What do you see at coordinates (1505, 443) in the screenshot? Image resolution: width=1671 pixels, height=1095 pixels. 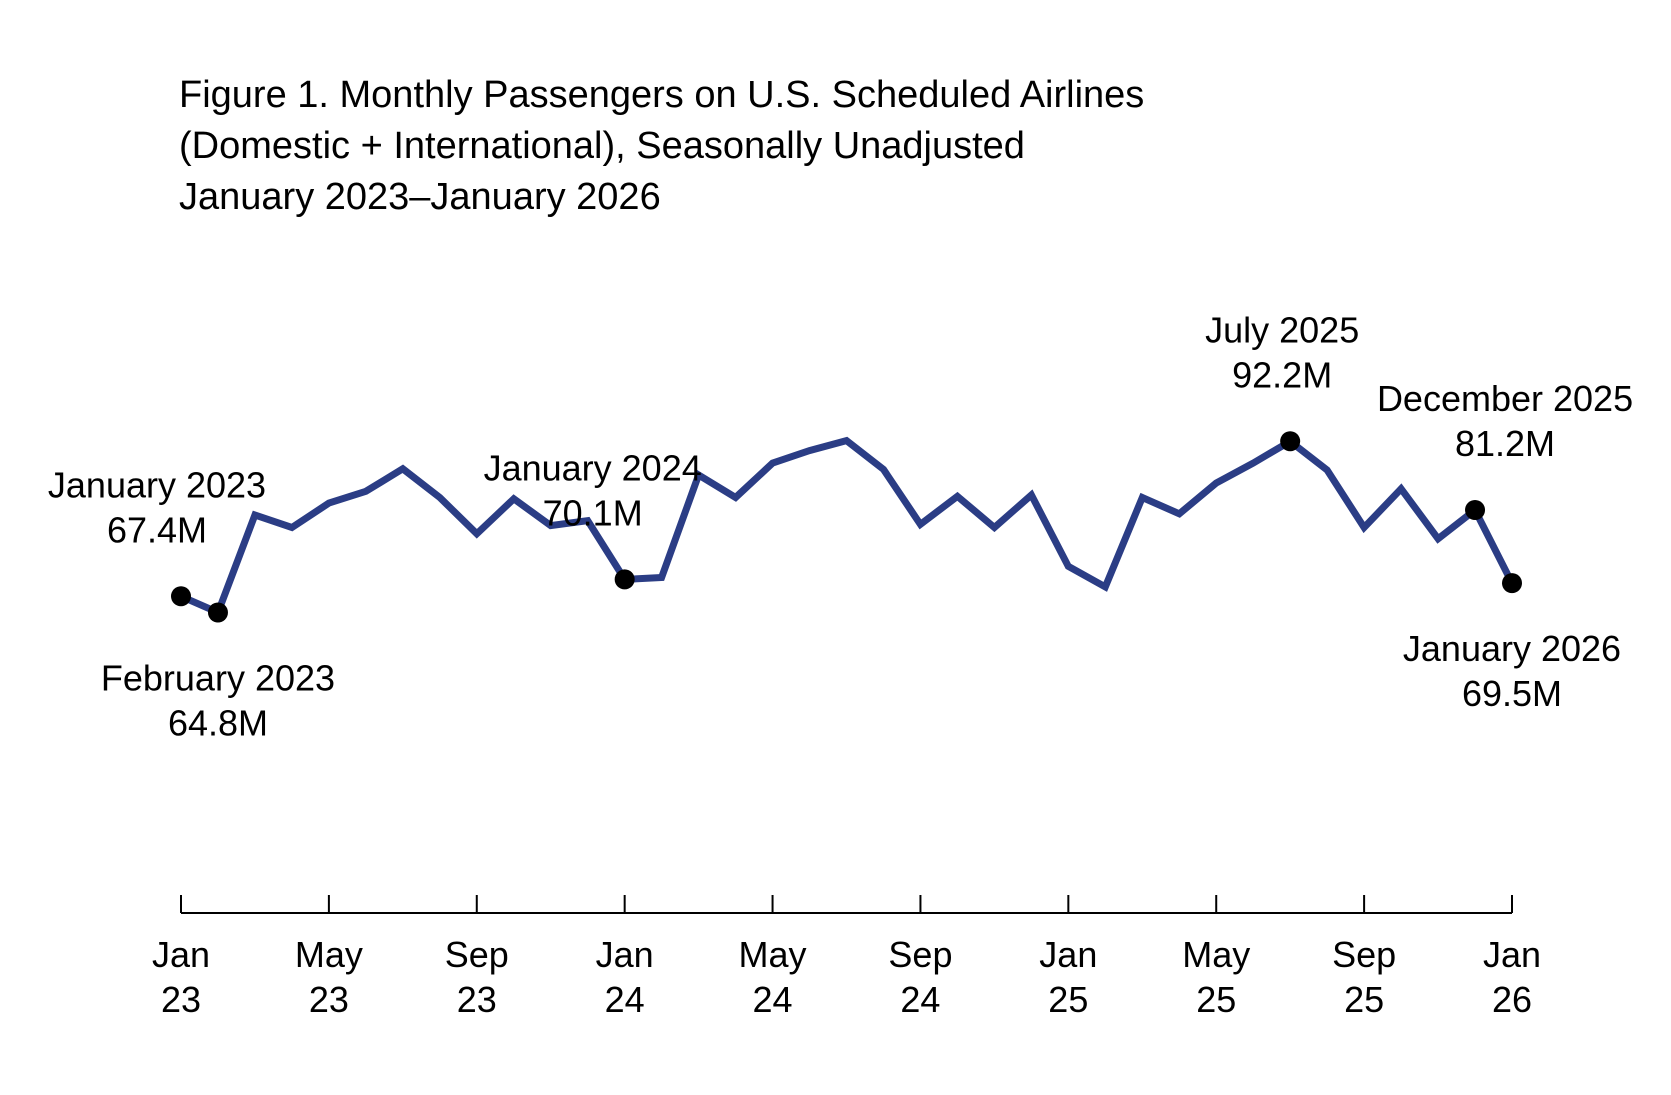 I see `annotation-value: 81.2M` at bounding box center [1505, 443].